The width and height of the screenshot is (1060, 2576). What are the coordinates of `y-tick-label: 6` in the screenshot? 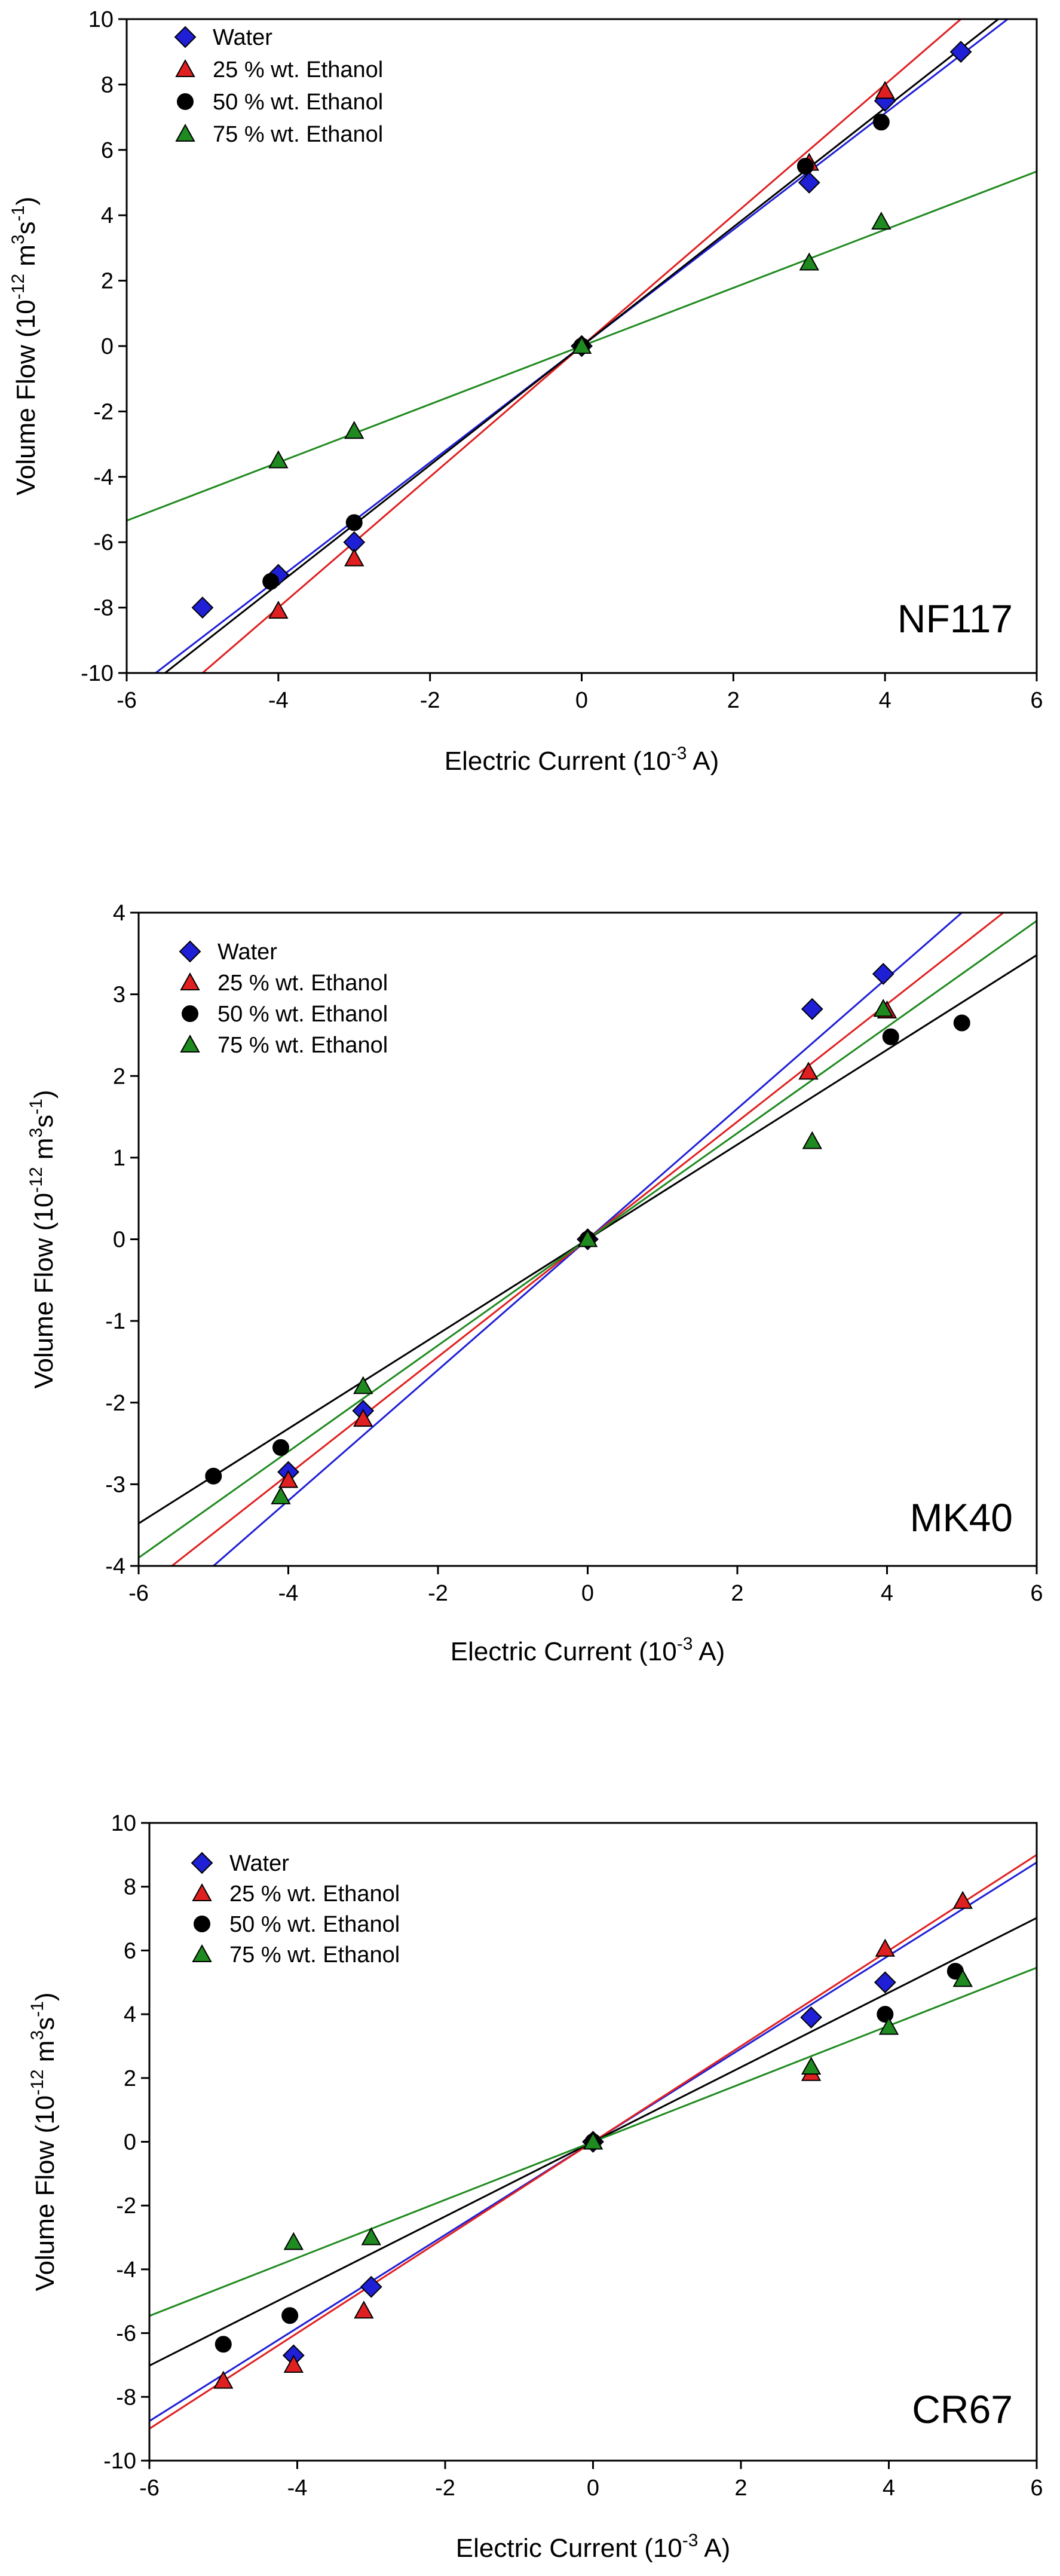 It's located at (130, 1950).